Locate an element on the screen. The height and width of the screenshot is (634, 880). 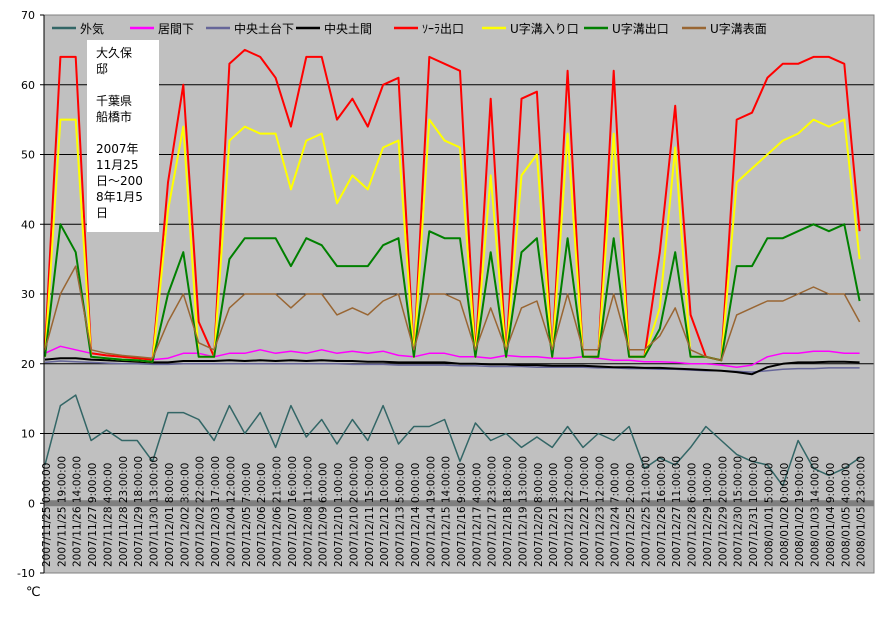
x-tick-label: 2007/12/29 20:00:00 is located at coordinates (723, 511).